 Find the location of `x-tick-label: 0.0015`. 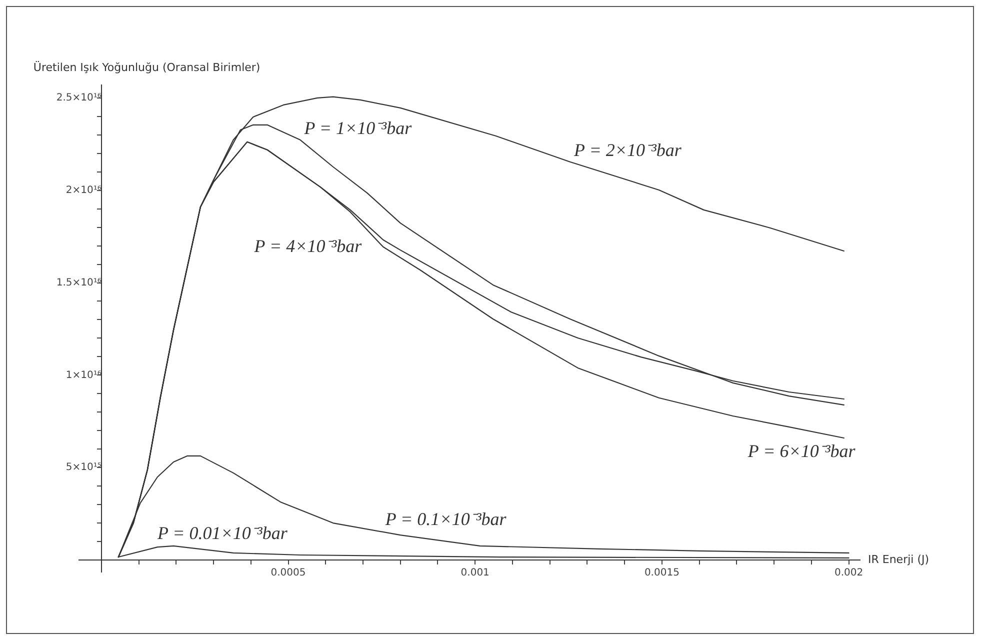

x-tick-label: 0.0015 is located at coordinates (662, 573).